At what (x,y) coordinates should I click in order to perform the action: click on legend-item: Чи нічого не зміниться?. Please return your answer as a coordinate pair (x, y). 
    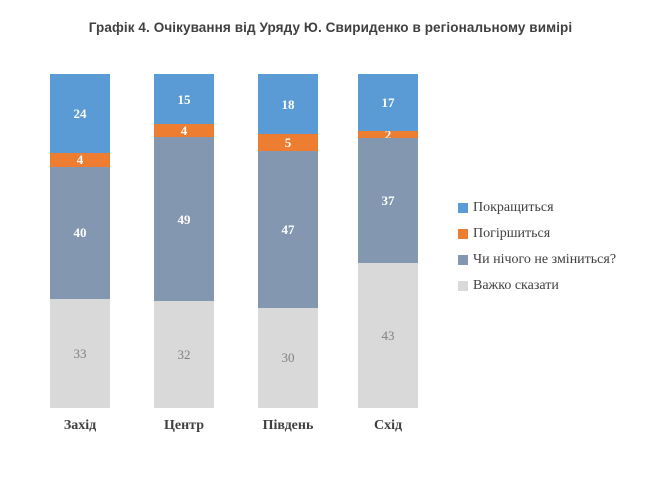
    Looking at the image, I should click on (558, 260).